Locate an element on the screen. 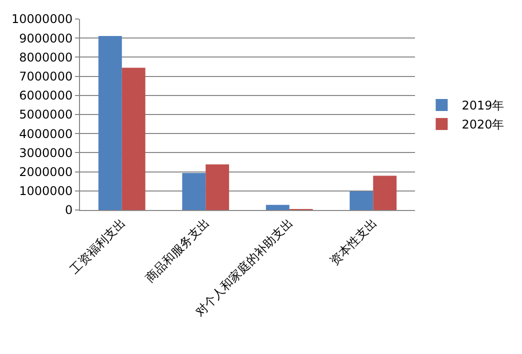 Image resolution: width=522 pixels, height=354 pixels. y-tick-label: 0 is located at coordinates (68, 210).